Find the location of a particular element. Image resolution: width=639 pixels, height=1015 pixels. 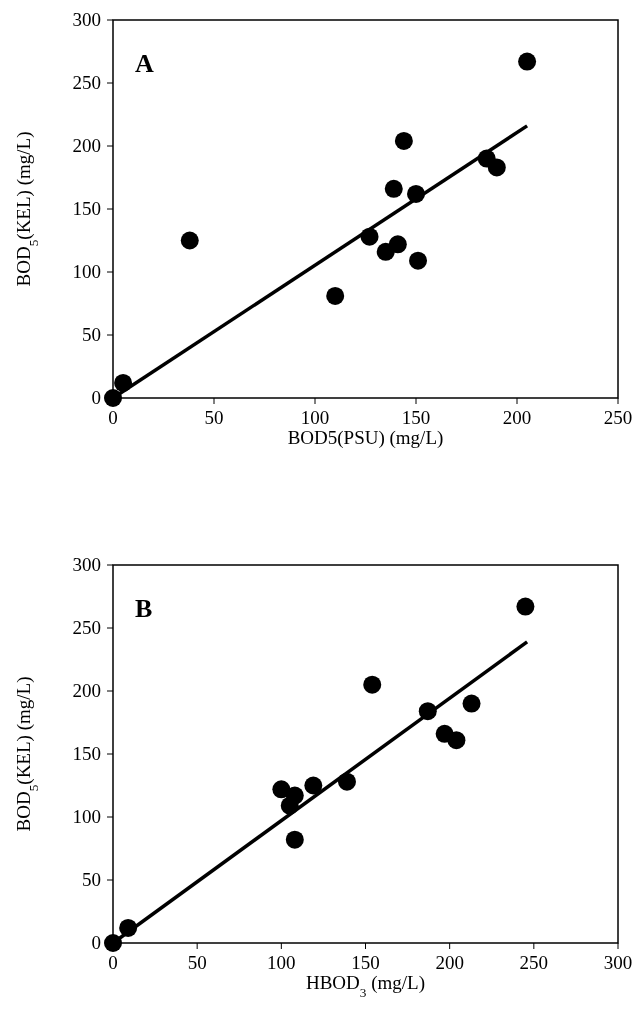

annotation: A is located at coordinates (144, 63).